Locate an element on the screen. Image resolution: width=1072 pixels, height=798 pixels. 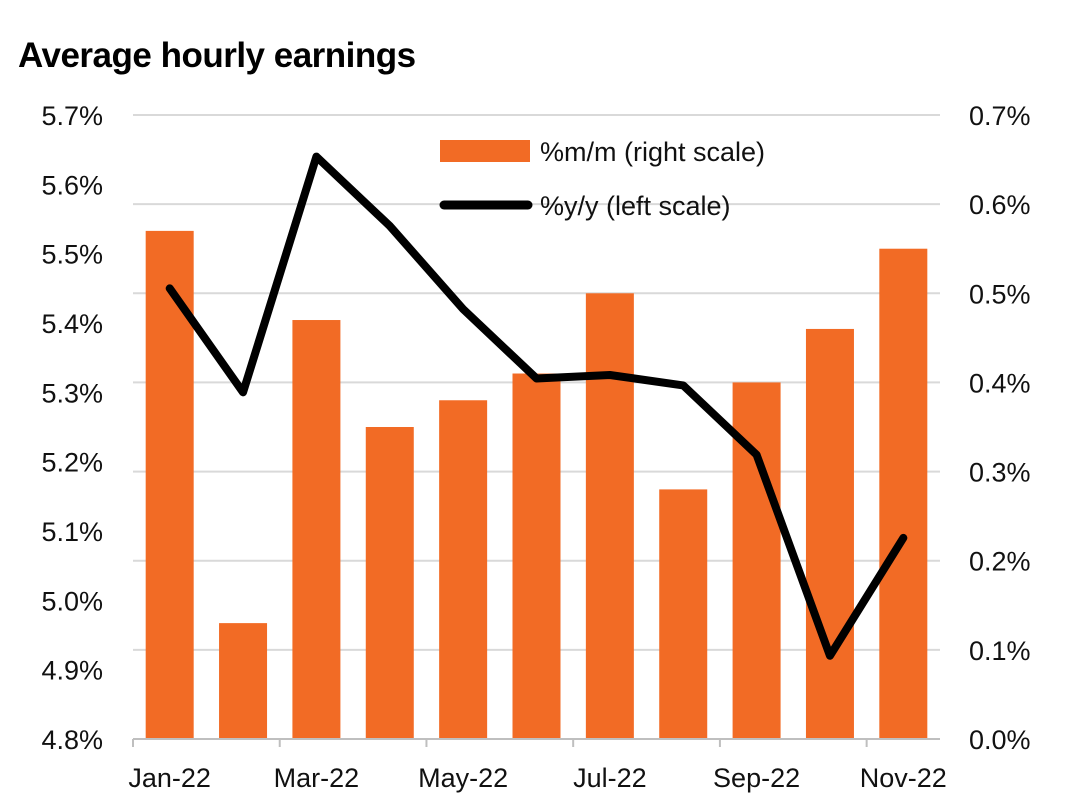
left-tick-label: 5.5% is located at coordinates (72, 255).